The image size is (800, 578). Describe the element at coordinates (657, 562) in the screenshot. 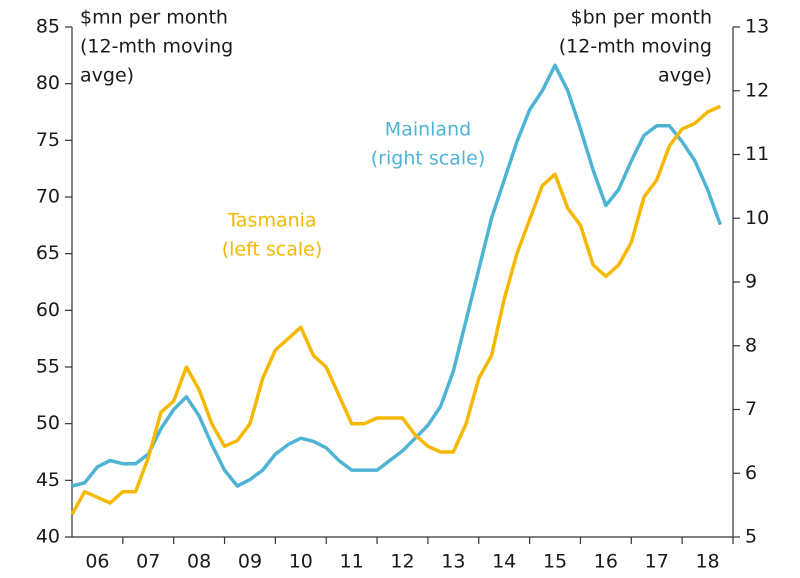

I see `x-tick-label: 17` at that location.